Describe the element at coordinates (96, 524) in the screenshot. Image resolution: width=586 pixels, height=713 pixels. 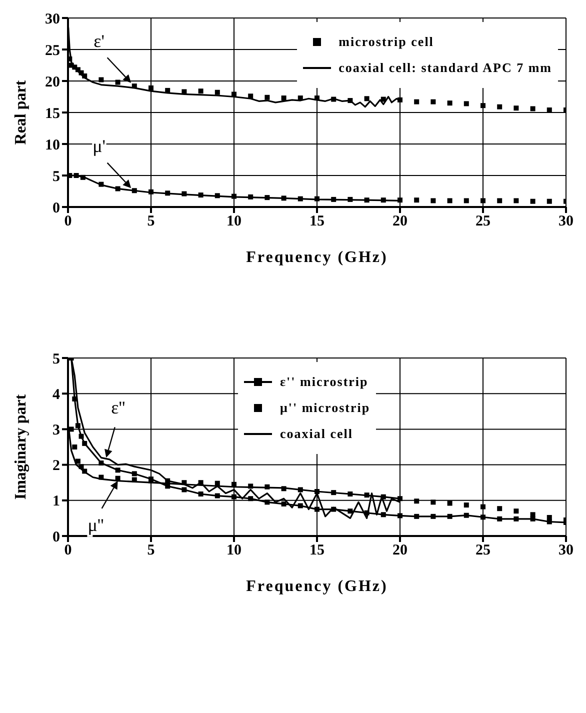
I see `annotation: μ''` at that location.